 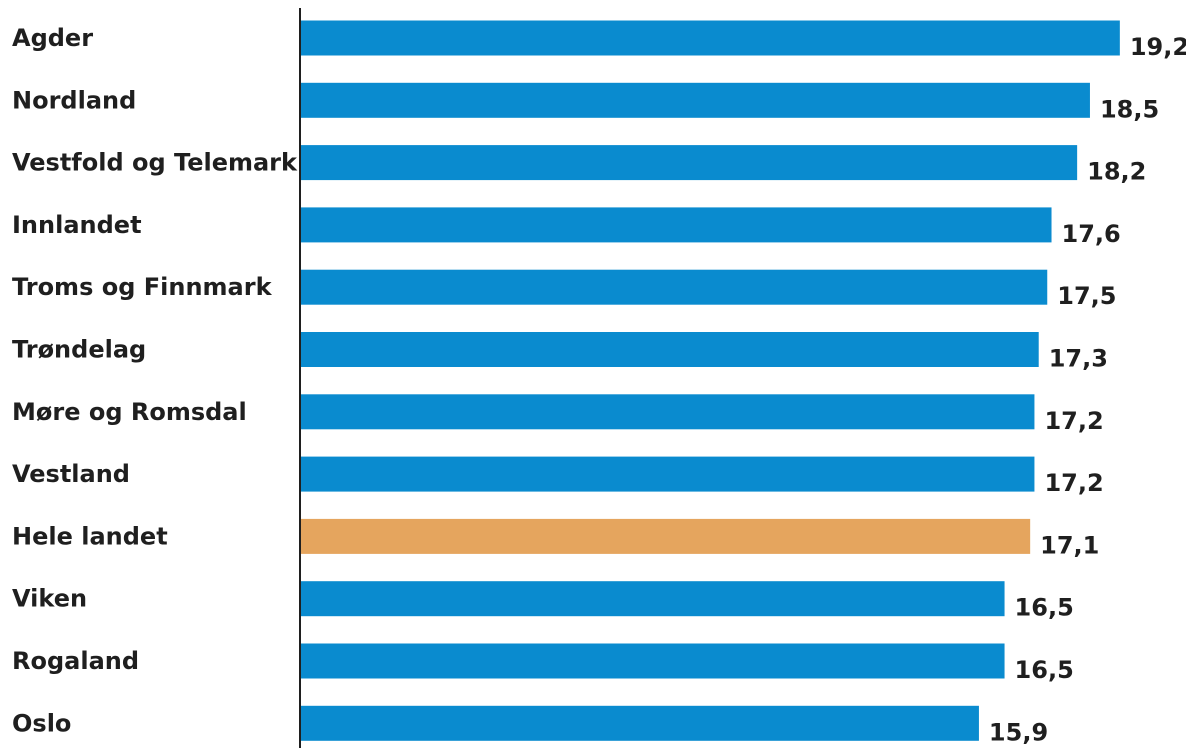 What do you see at coordinates (129, 412) in the screenshot?
I see `category-label-more-og-romsdal: Møre og Romsdal` at bounding box center [129, 412].